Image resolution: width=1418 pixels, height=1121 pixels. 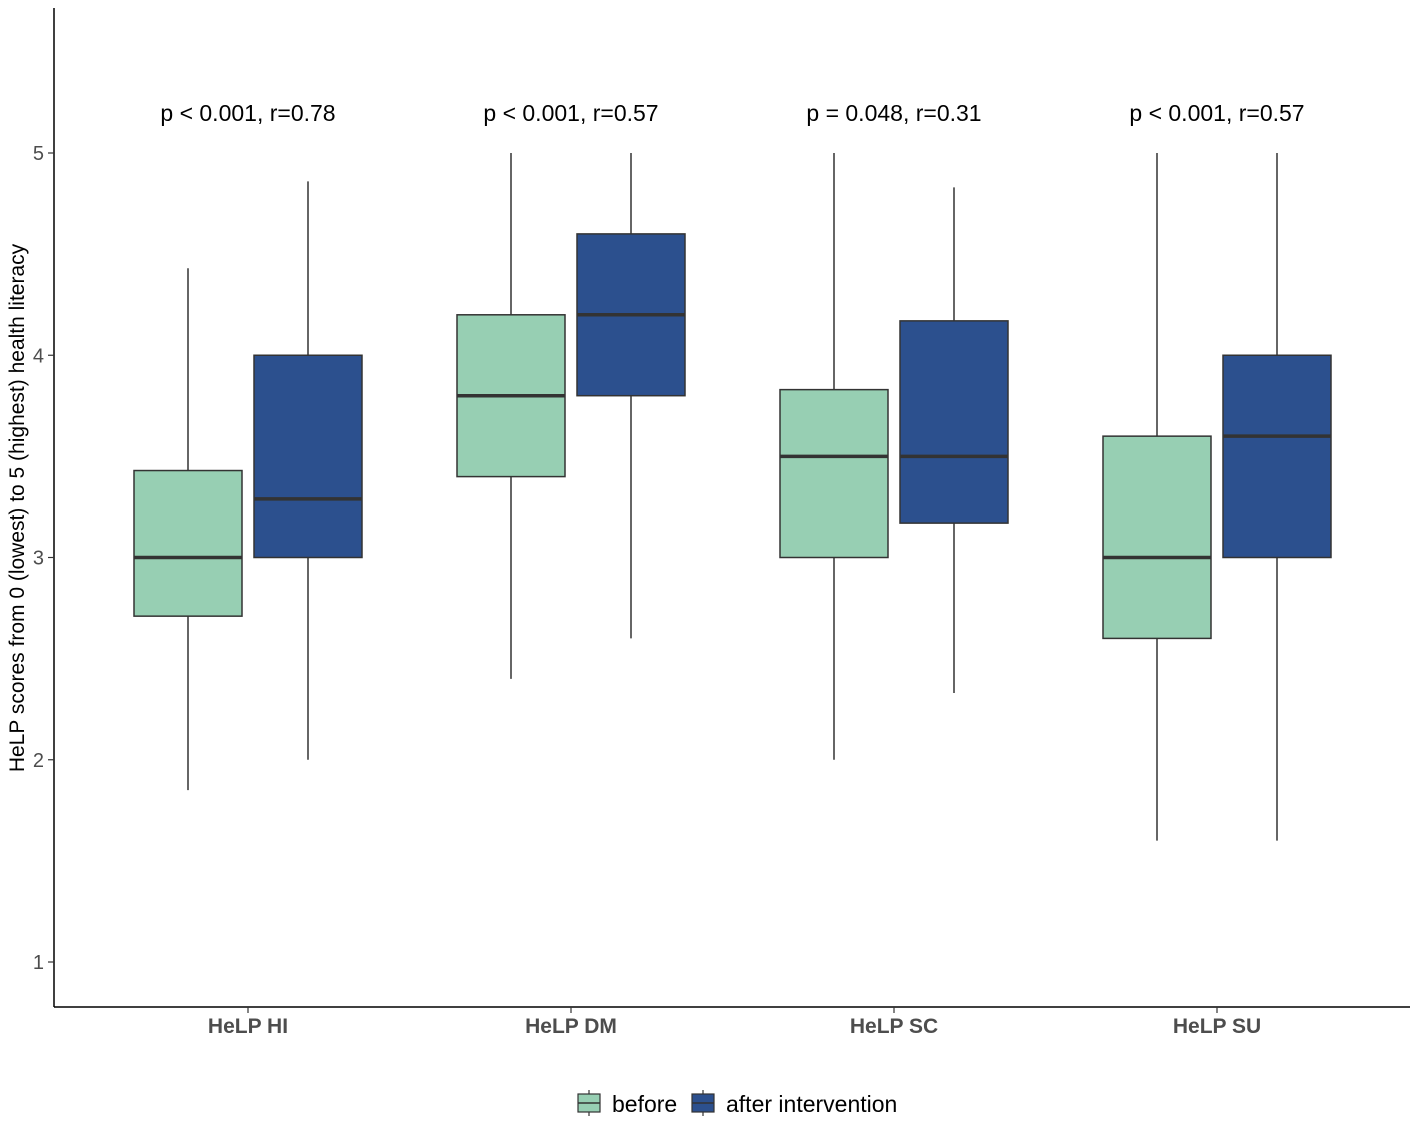 I want to click on y-tick-label: 3, so click(x=38, y=559).